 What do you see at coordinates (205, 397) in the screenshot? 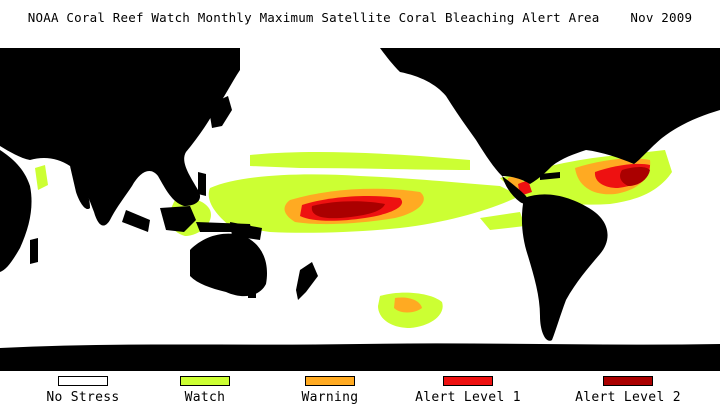
I see `legend-label: Watch` at bounding box center [205, 397].